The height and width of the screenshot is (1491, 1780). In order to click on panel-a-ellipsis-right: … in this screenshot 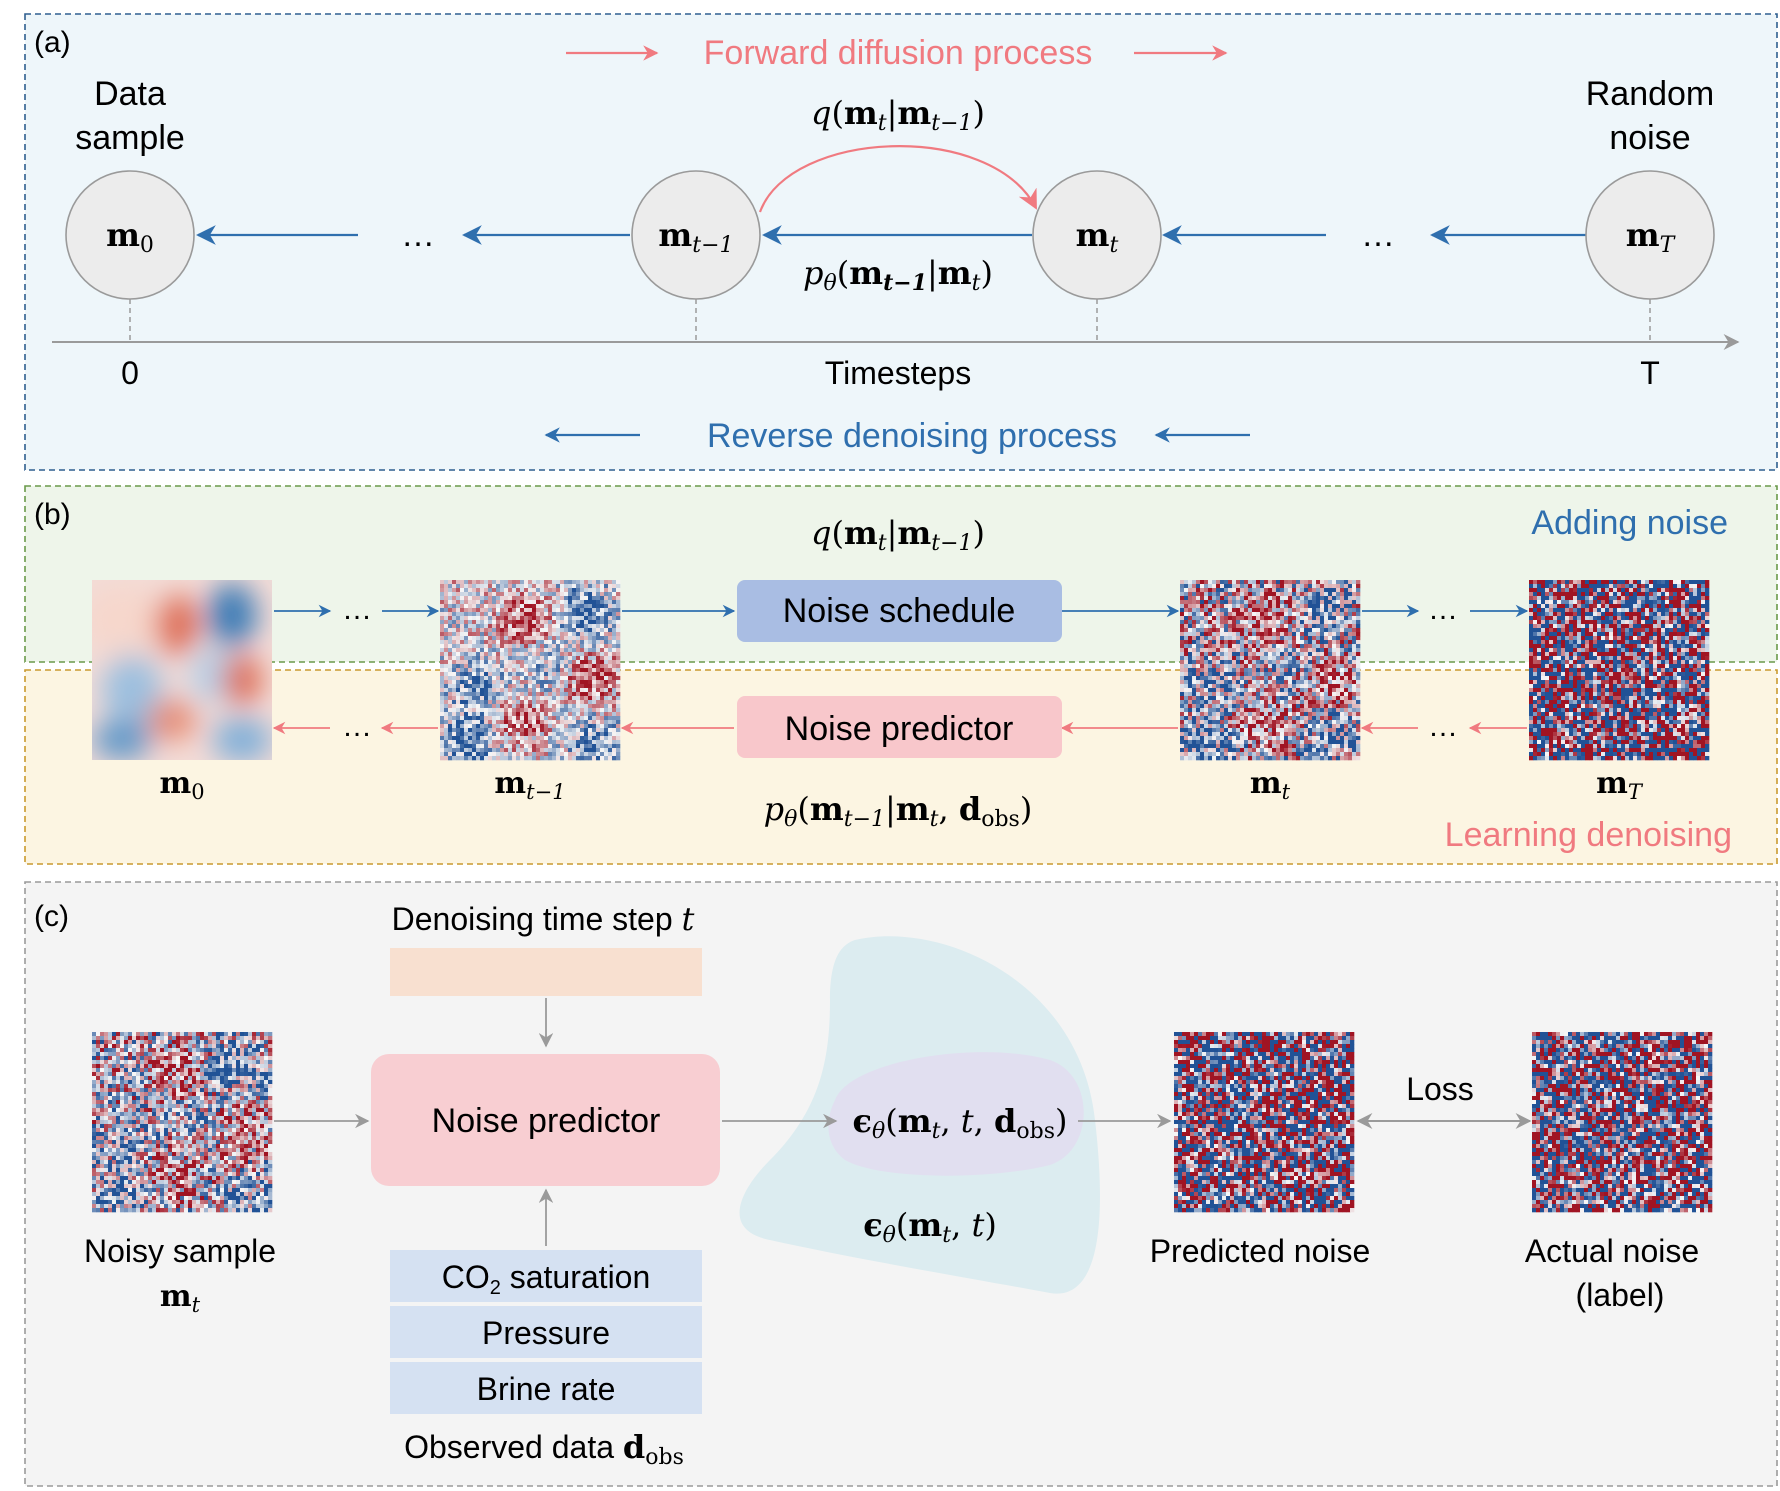, I will do `click(1378, 235)`.